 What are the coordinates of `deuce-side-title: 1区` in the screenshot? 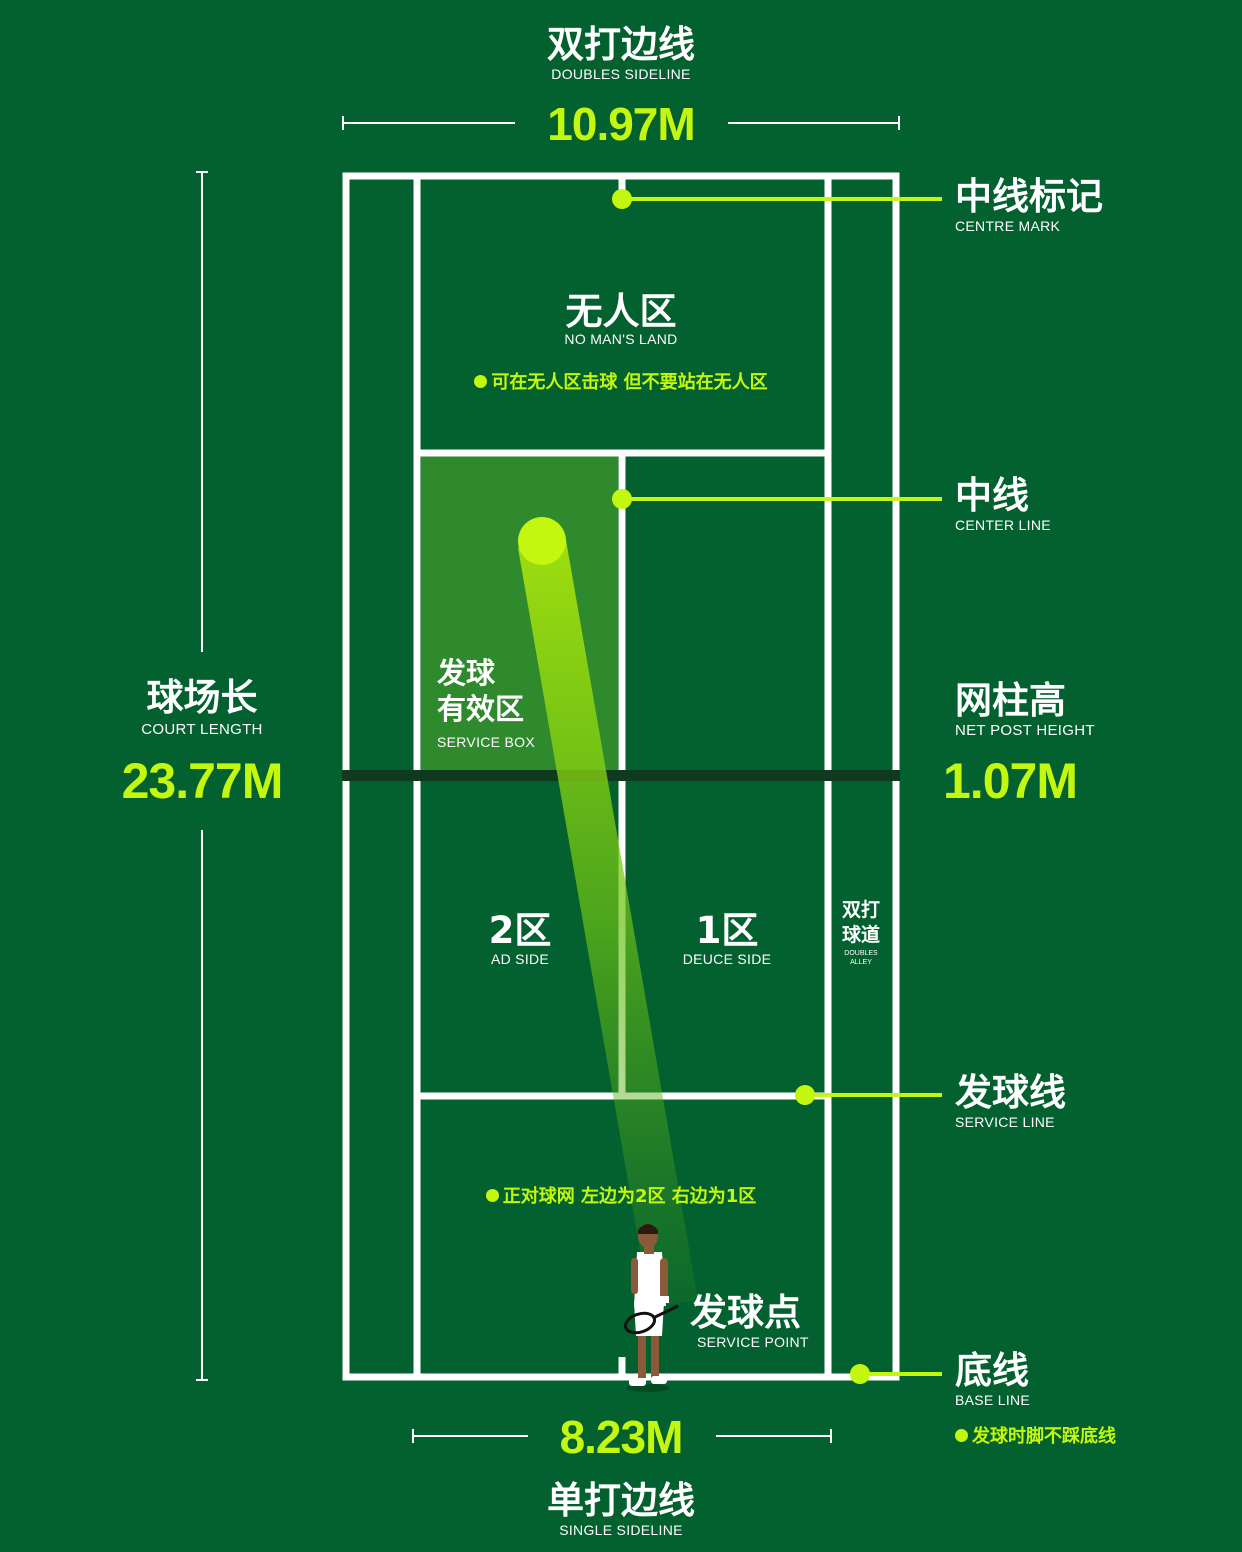 It's located at (727, 930).